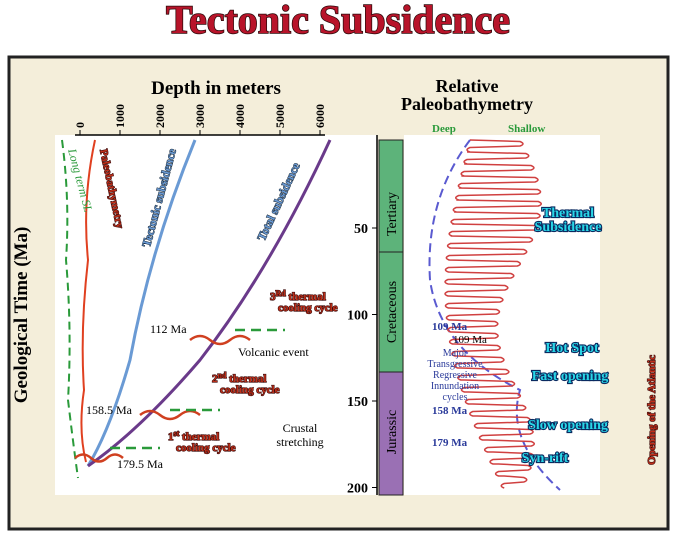  I want to click on event: stretching, so click(299, 442).